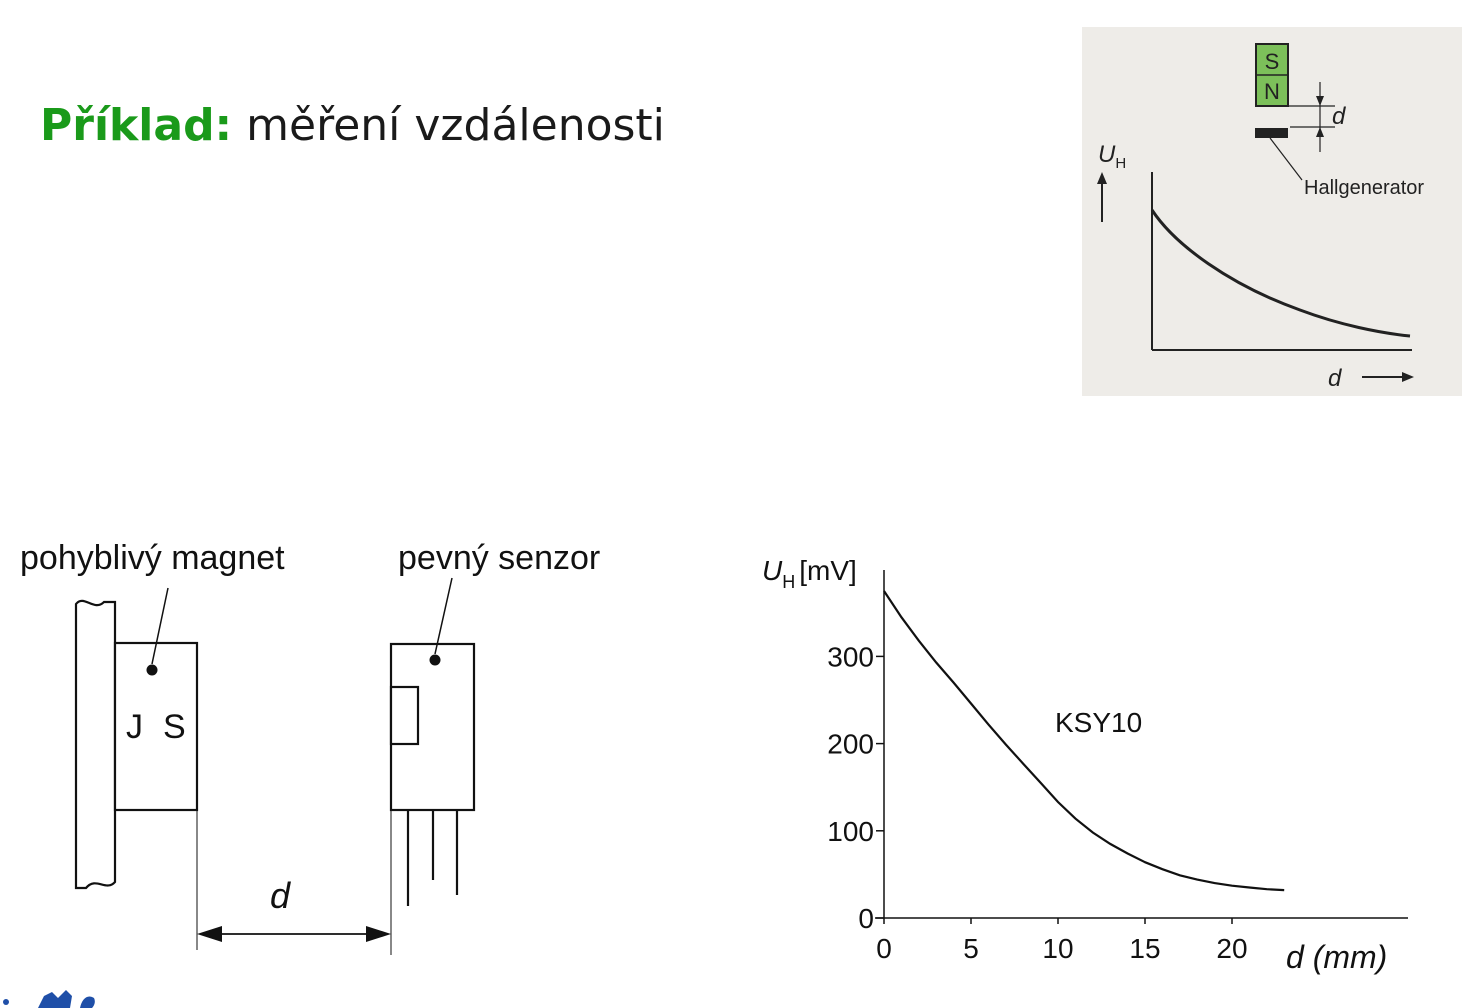 Image resolution: width=1478 pixels, height=1008 pixels. What do you see at coordinates (1336, 957) in the screenshot?
I see `chart-x-label: d (mm)` at bounding box center [1336, 957].